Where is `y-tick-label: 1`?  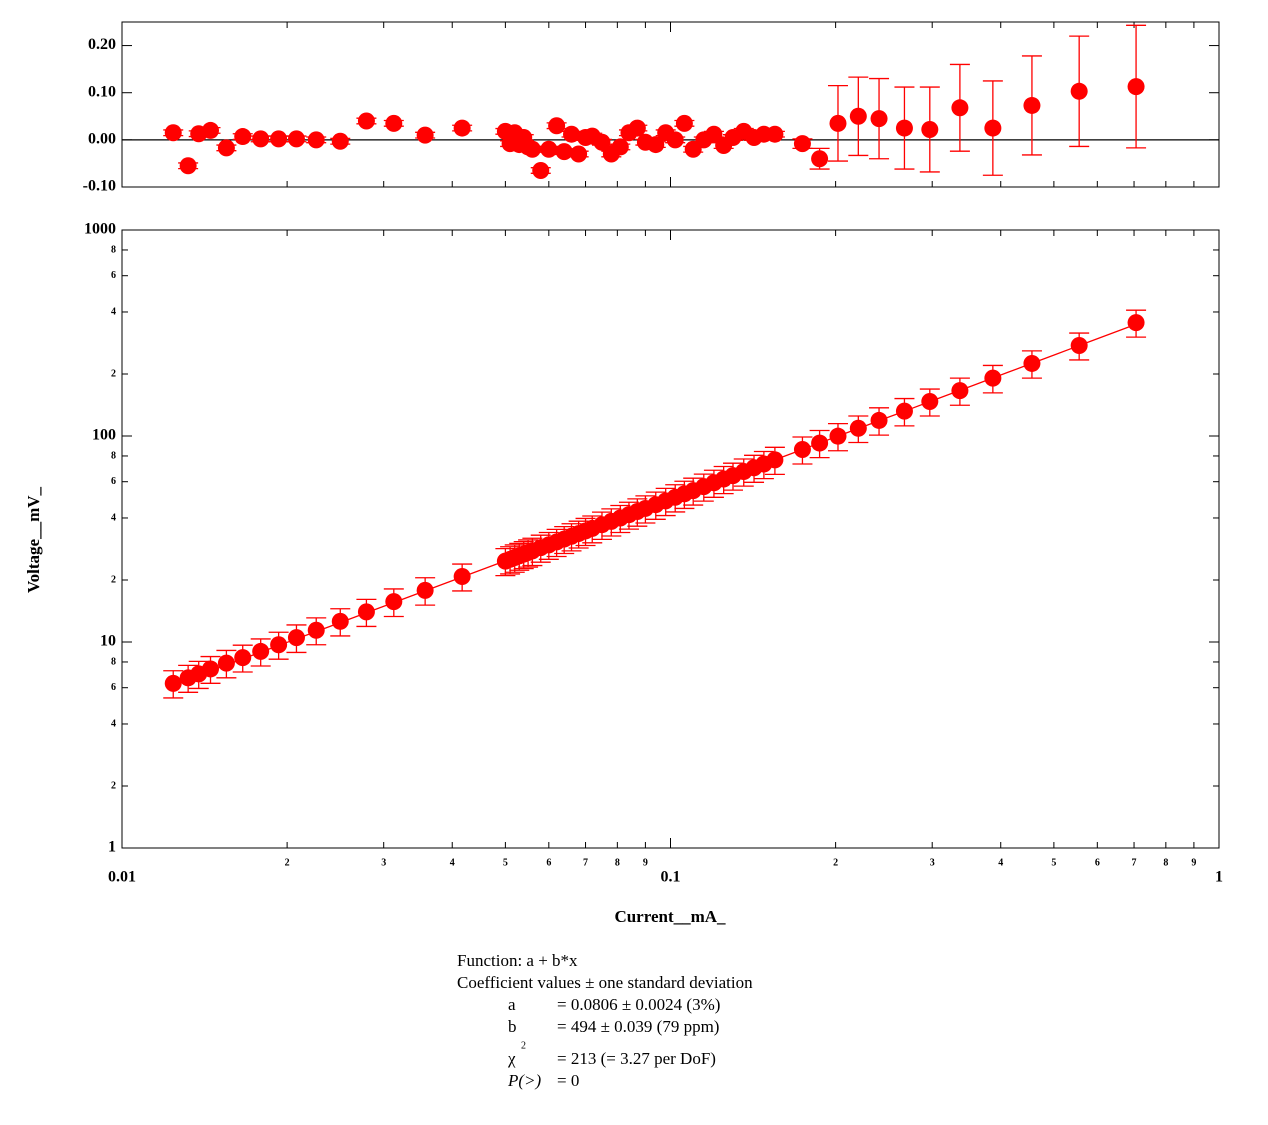 y-tick-label: 1 is located at coordinates (112, 847).